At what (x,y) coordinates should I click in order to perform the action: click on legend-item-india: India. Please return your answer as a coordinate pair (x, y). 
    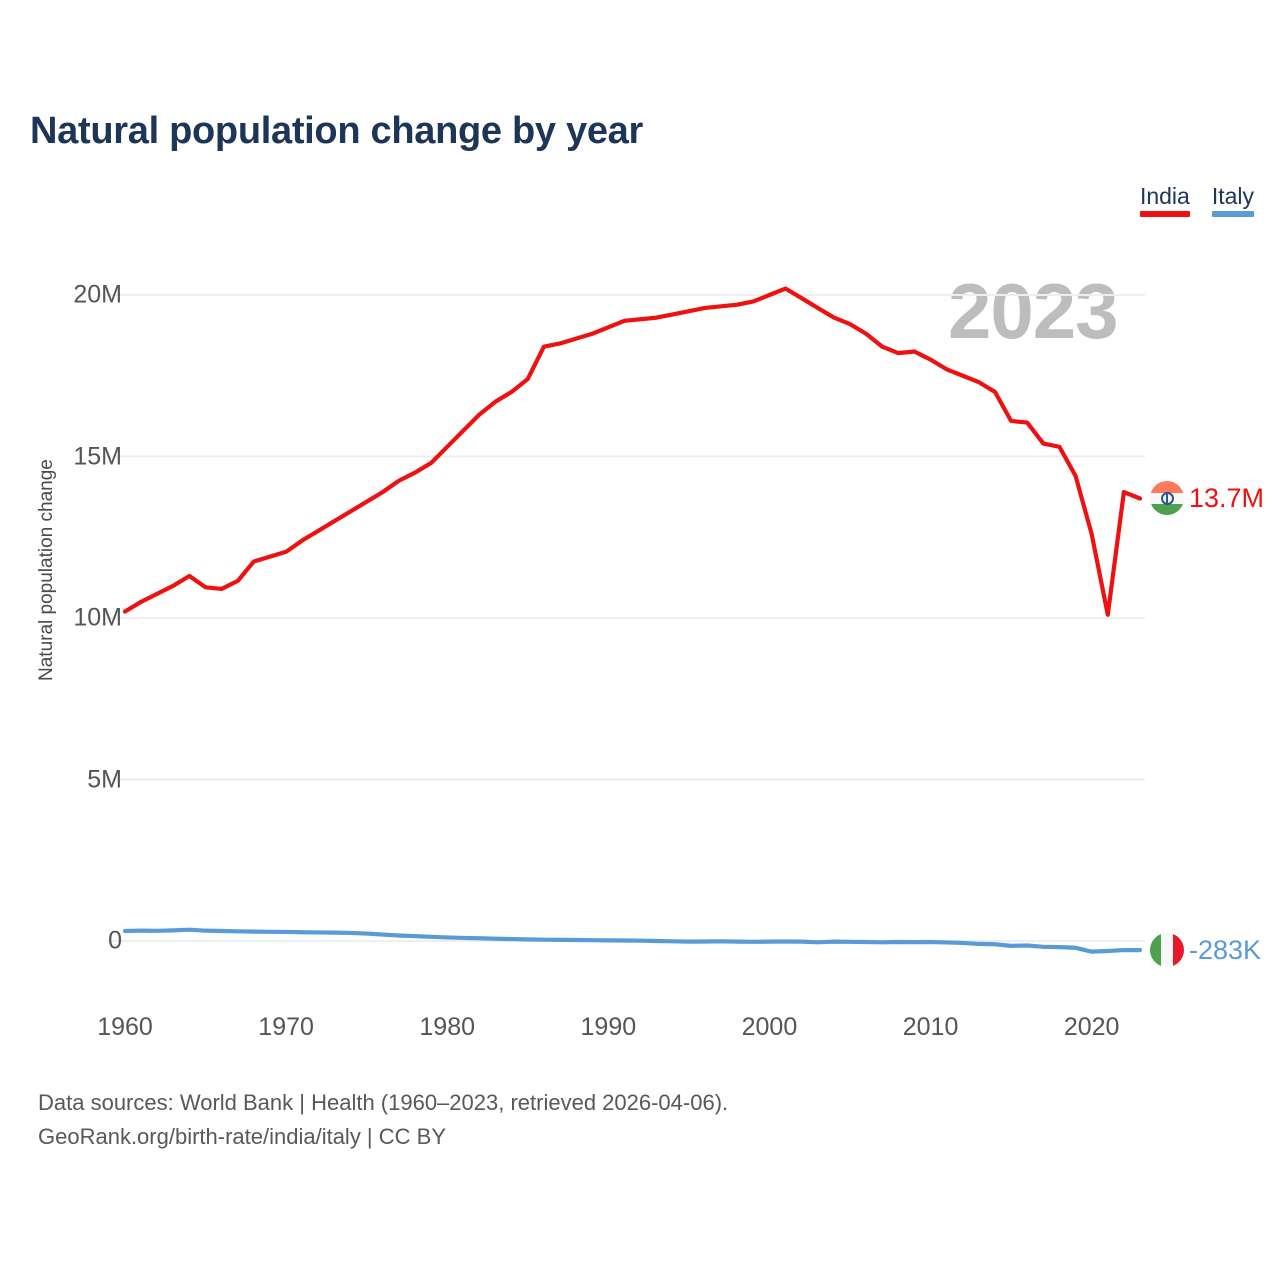
    Looking at the image, I should click on (1164, 200).